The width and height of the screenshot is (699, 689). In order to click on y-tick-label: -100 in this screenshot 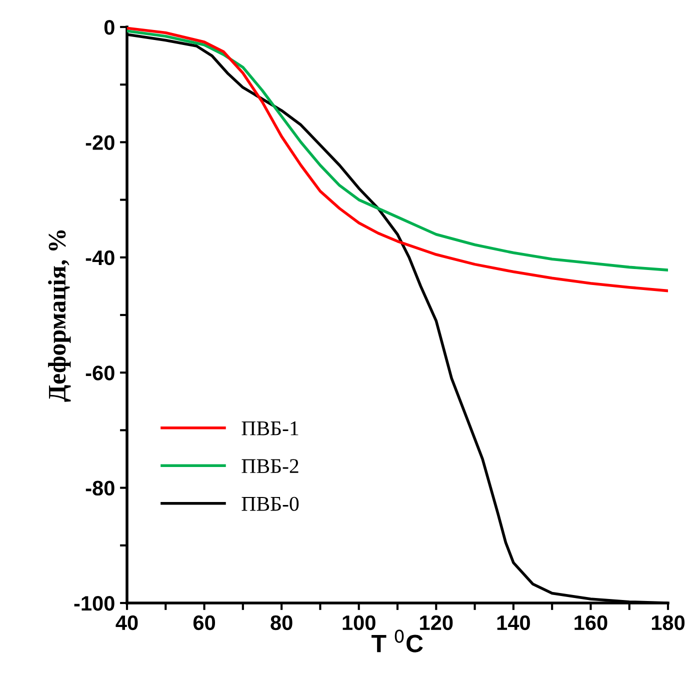, I will do `click(94, 603)`.